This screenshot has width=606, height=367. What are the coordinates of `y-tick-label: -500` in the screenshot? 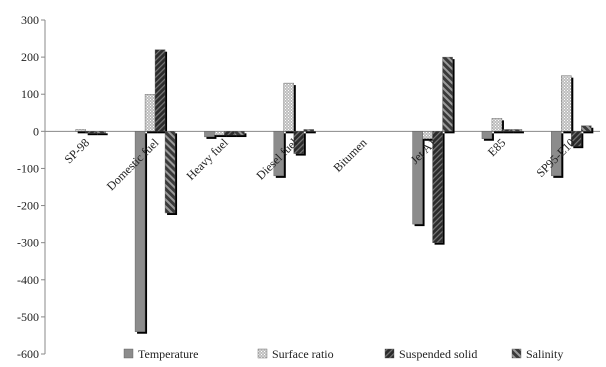 It's located at (28, 317).